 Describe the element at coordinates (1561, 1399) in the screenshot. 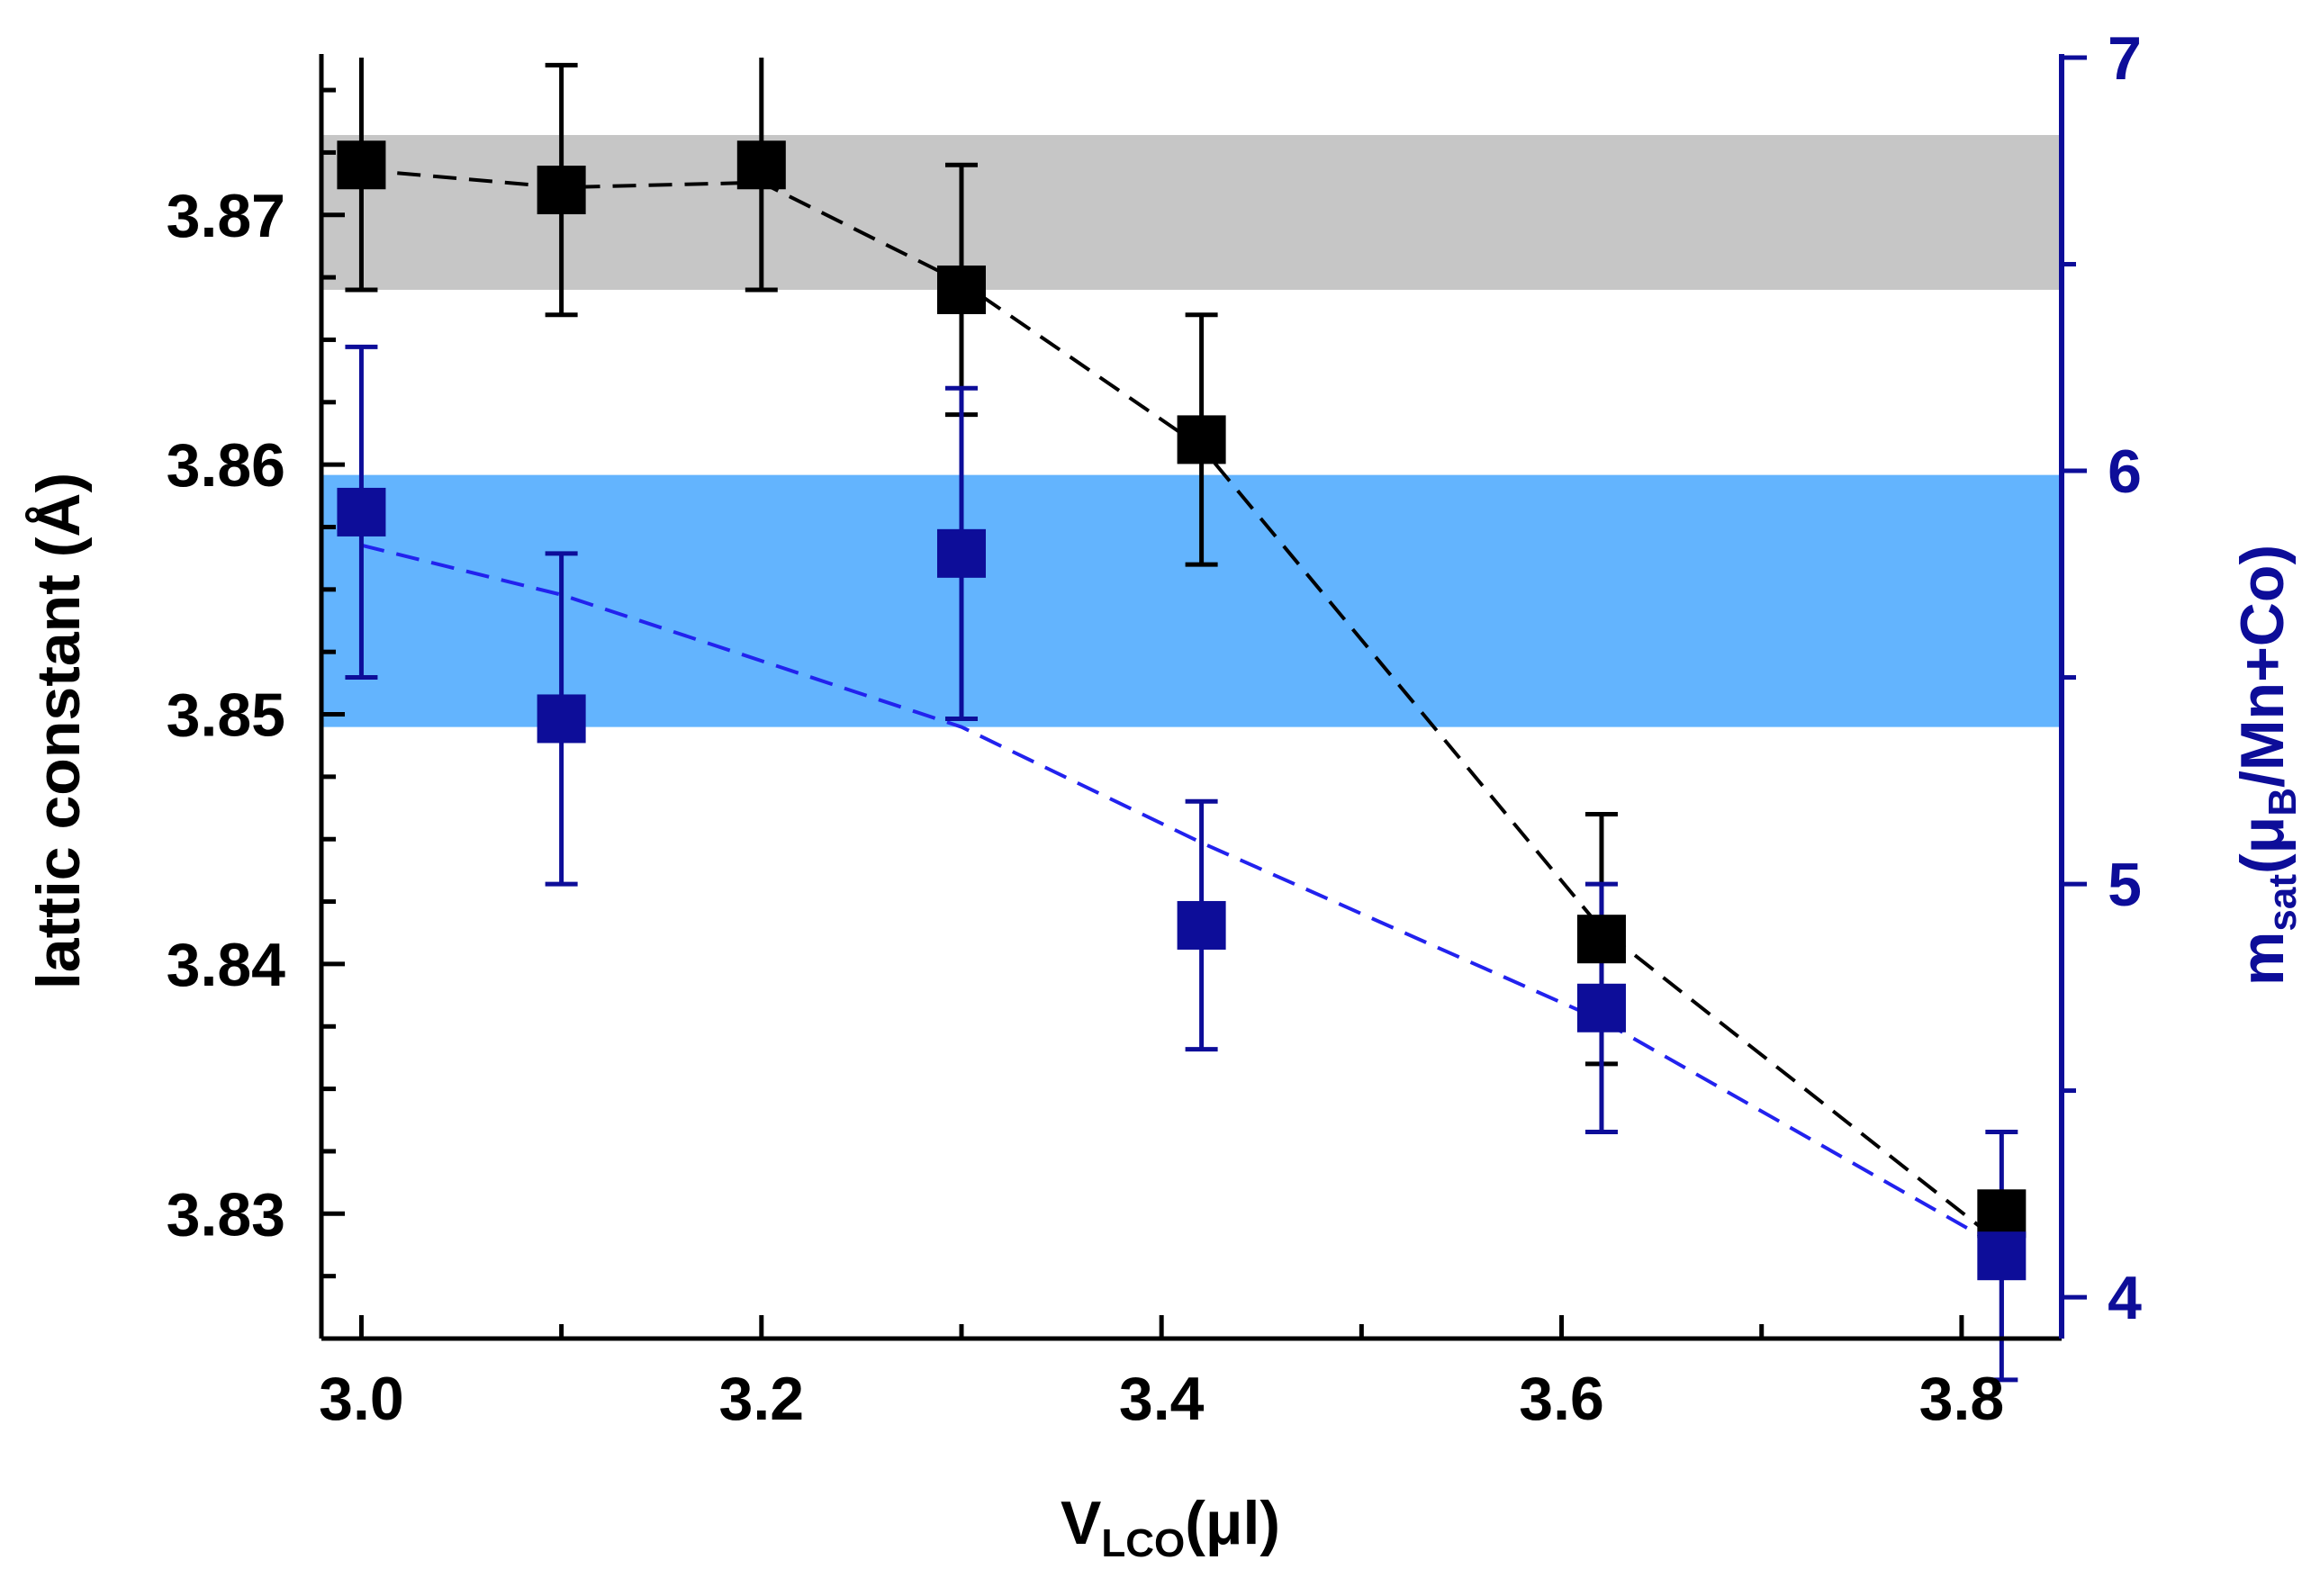

I see `x-tick-label: 3.6` at that location.